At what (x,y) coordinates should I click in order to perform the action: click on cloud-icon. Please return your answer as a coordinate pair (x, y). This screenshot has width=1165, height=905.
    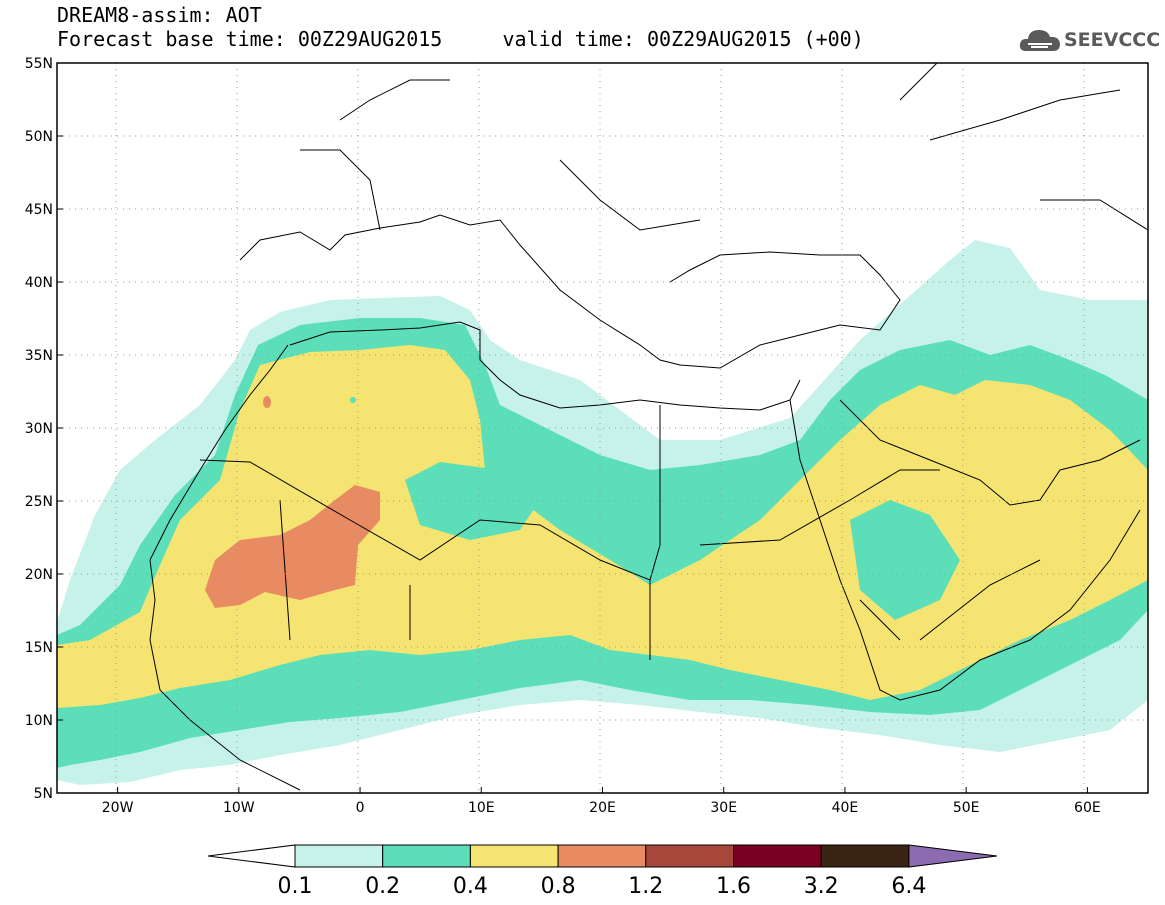
    Looking at the image, I should click on (1039, 40).